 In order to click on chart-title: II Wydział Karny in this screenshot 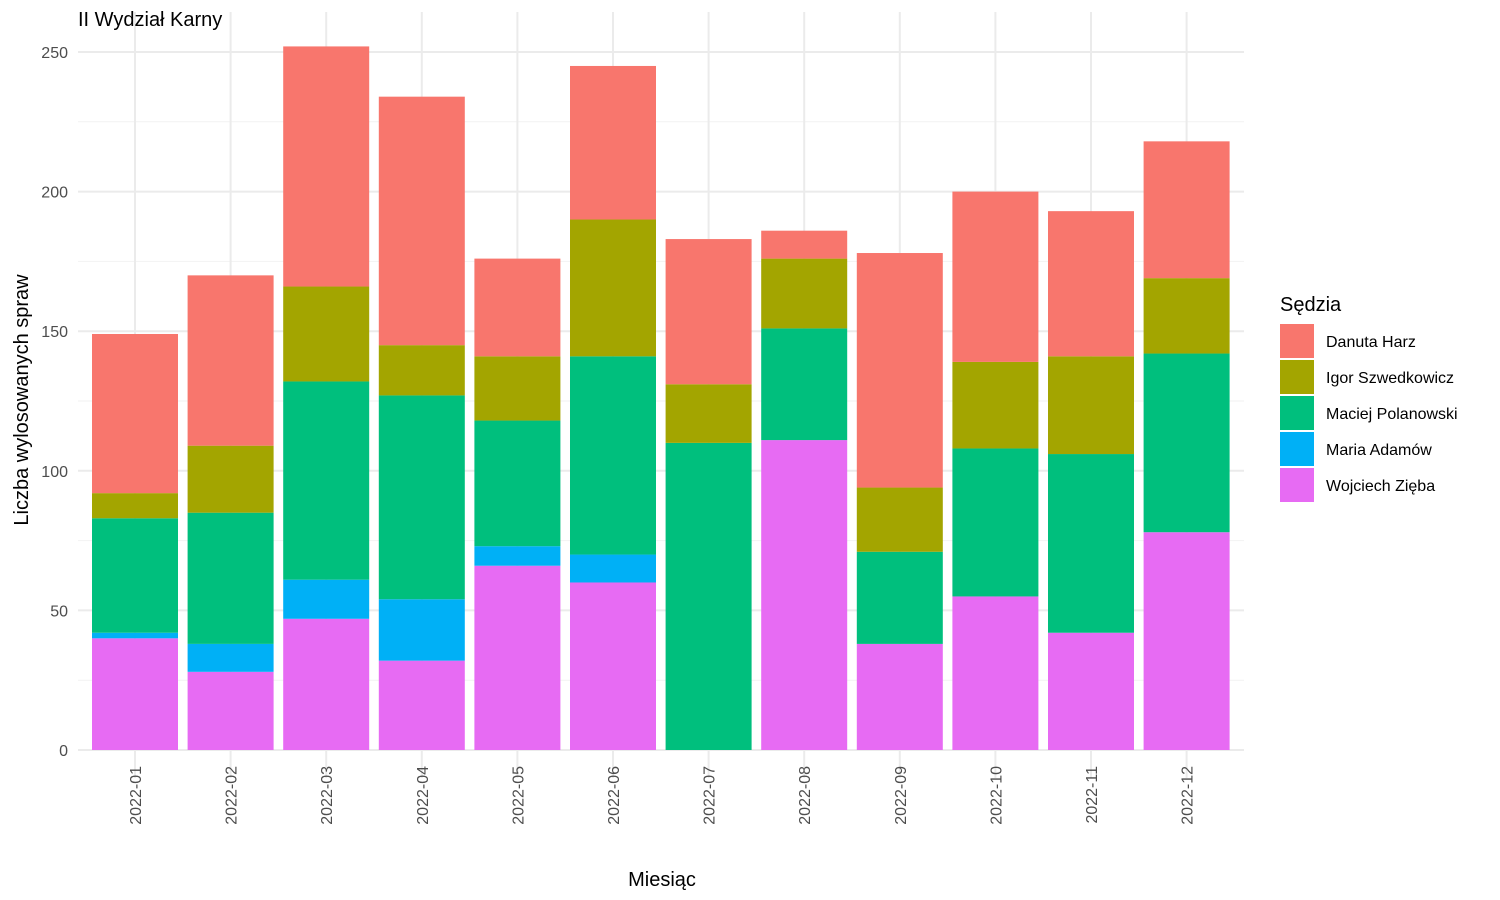, I will do `click(150, 20)`.